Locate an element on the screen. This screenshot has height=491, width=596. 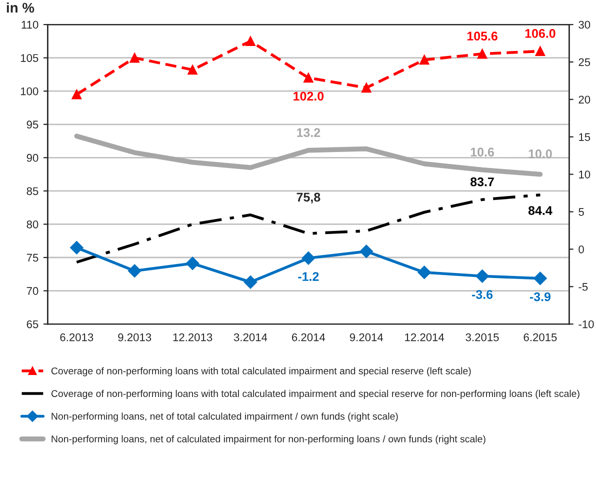
x-tick-label: 9.2013 is located at coordinates (135, 337).